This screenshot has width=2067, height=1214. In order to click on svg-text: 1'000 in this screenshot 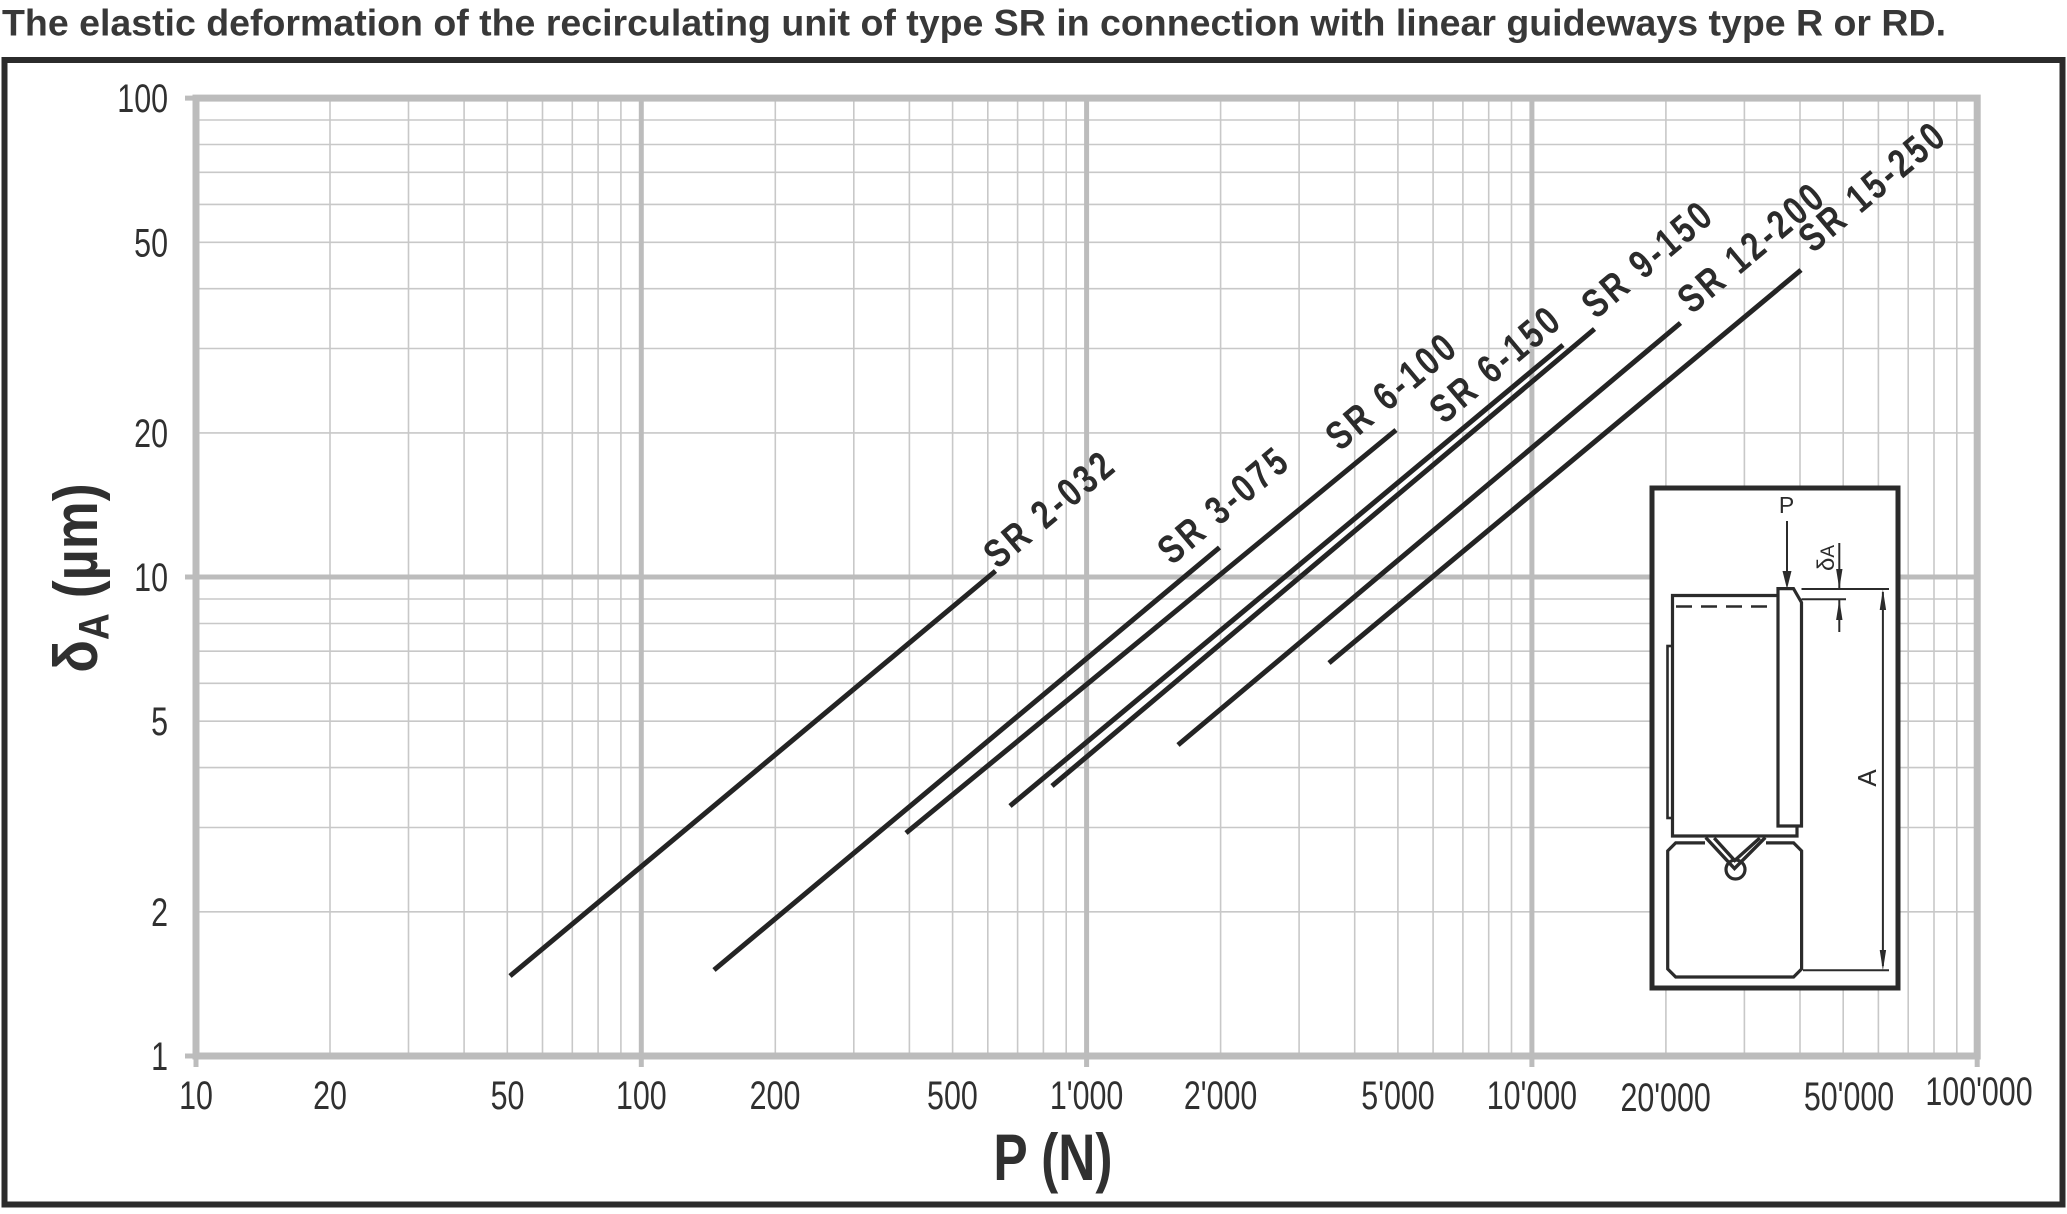, I will do `click(1086, 1095)`.